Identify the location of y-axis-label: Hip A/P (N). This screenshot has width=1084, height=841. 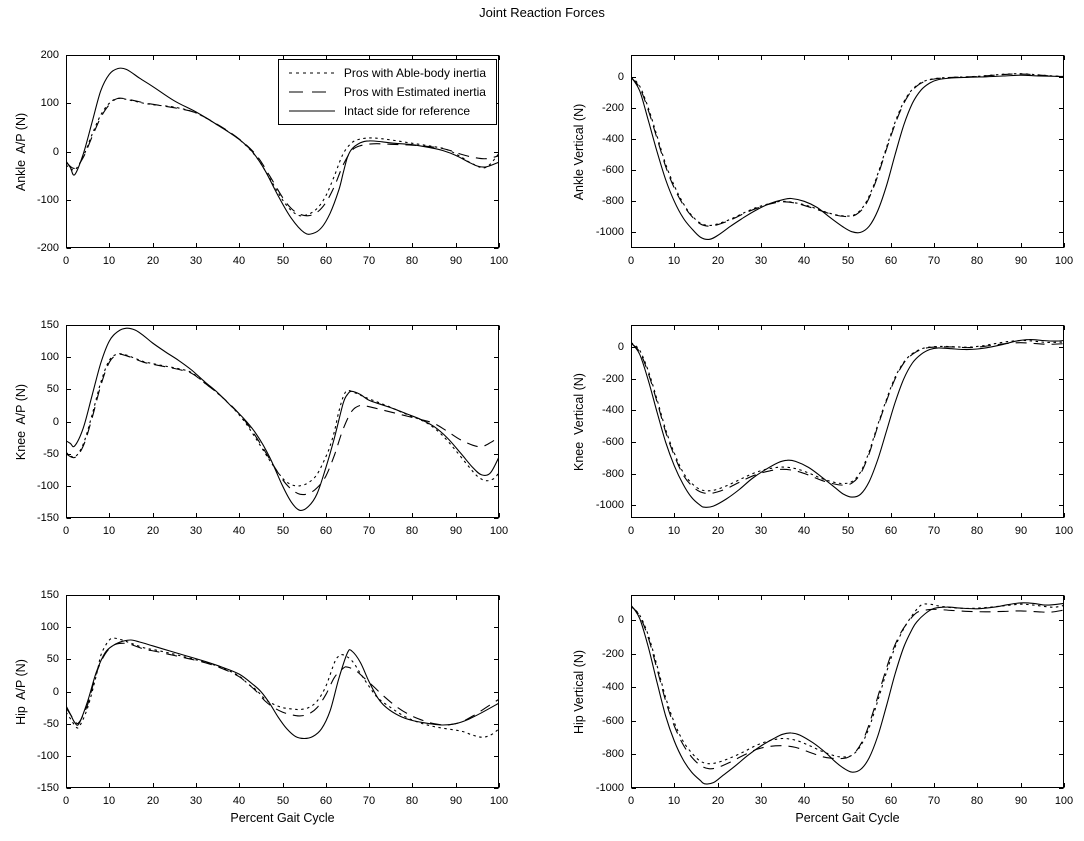
(21, 691).